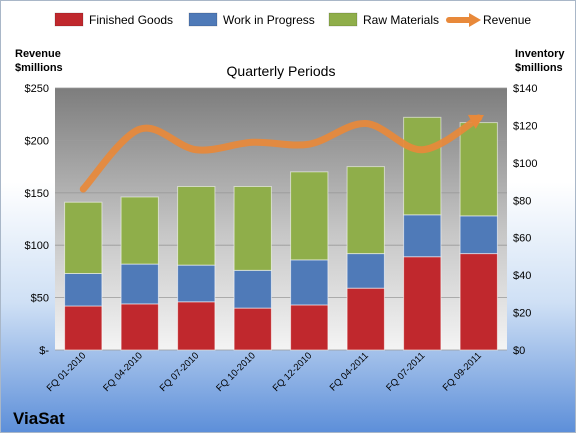 The width and height of the screenshot is (576, 434). Describe the element at coordinates (38, 54) in the screenshot. I see `left-axis-title-line1: Revenue` at that location.